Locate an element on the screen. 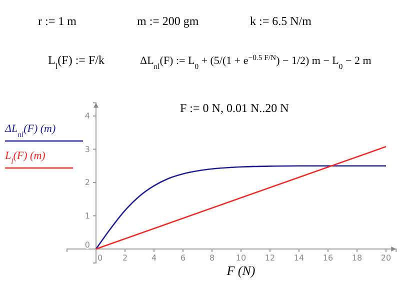  annotation: F := 0 N, 0.01 N..20 N is located at coordinates (235, 108).